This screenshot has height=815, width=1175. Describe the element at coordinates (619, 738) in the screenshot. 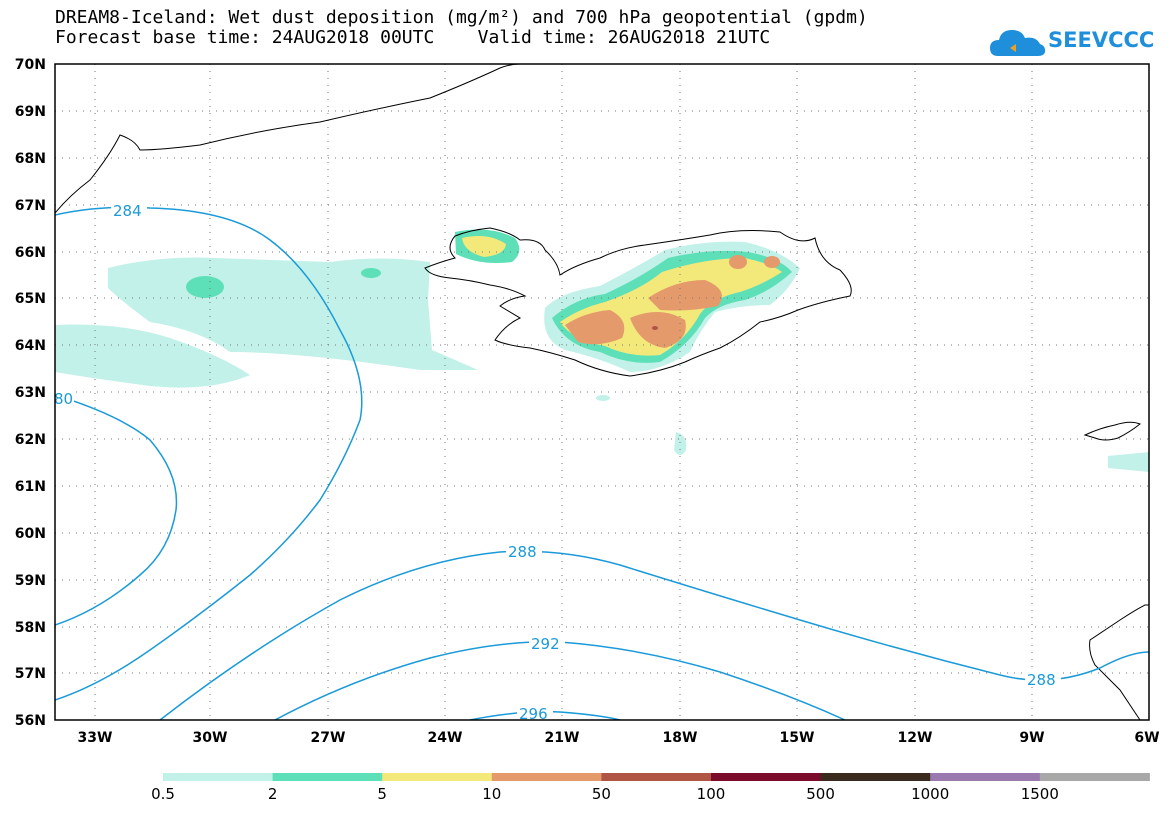

I see `longitude-labels: 33W 30W 27W 24W 21W 18W 15W 12W 9W 6W` at that location.